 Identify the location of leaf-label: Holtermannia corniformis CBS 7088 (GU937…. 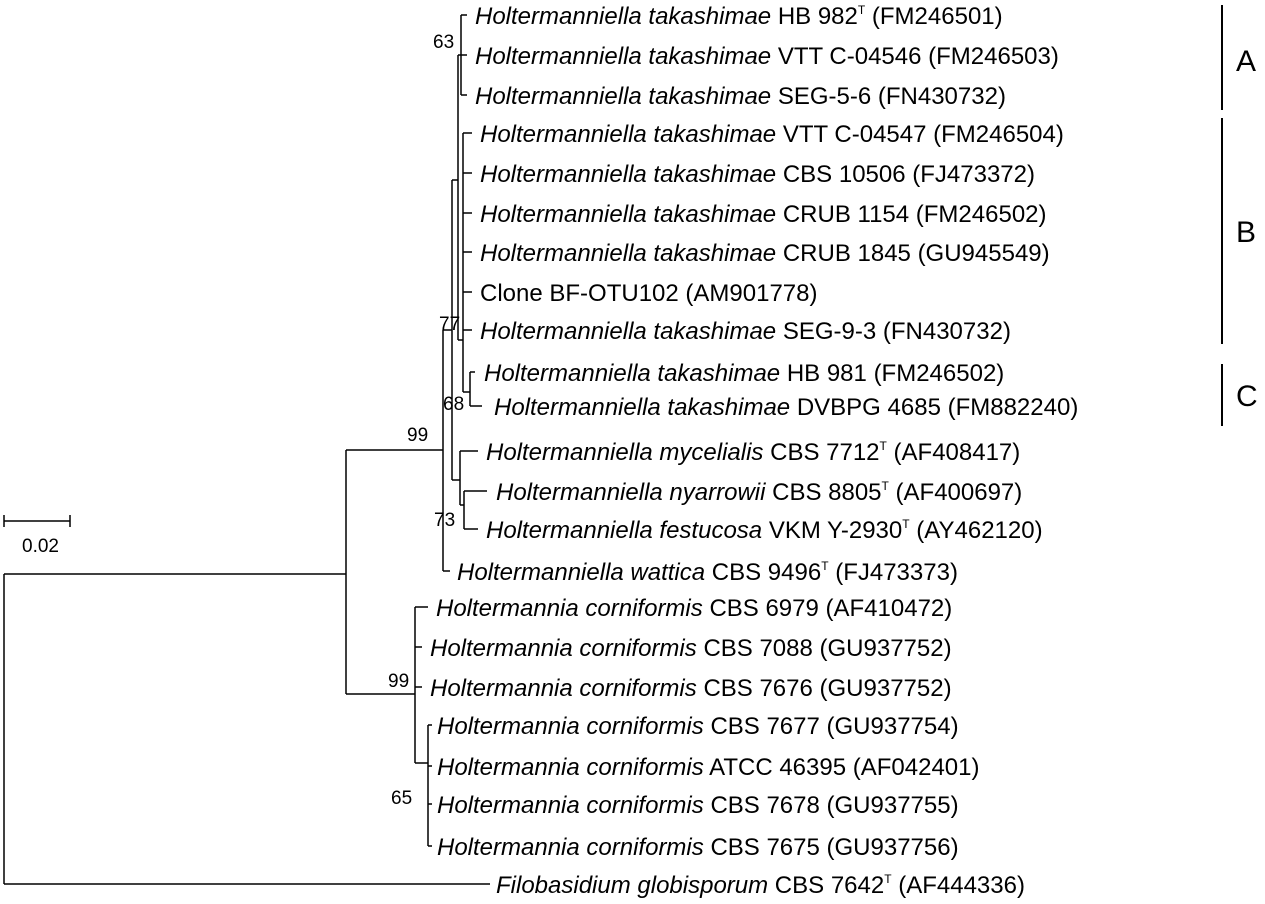
(691, 648).